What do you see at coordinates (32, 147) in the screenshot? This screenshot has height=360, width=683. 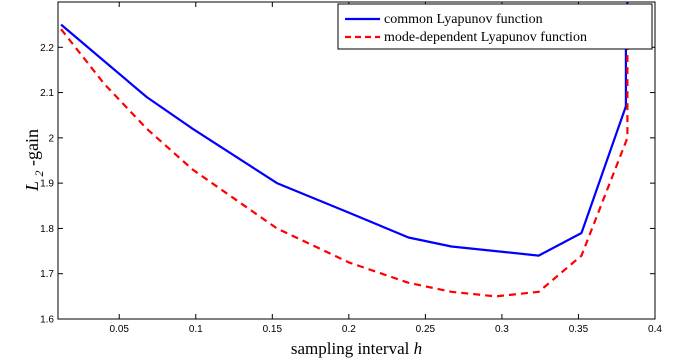 I see `y-axis-label-rest: -gain` at bounding box center [32, 147].